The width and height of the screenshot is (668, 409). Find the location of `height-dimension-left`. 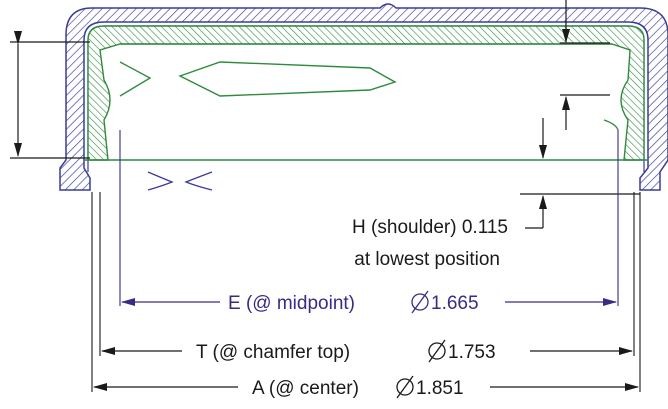

height-dimension-left is located at coordinates (50, 95).